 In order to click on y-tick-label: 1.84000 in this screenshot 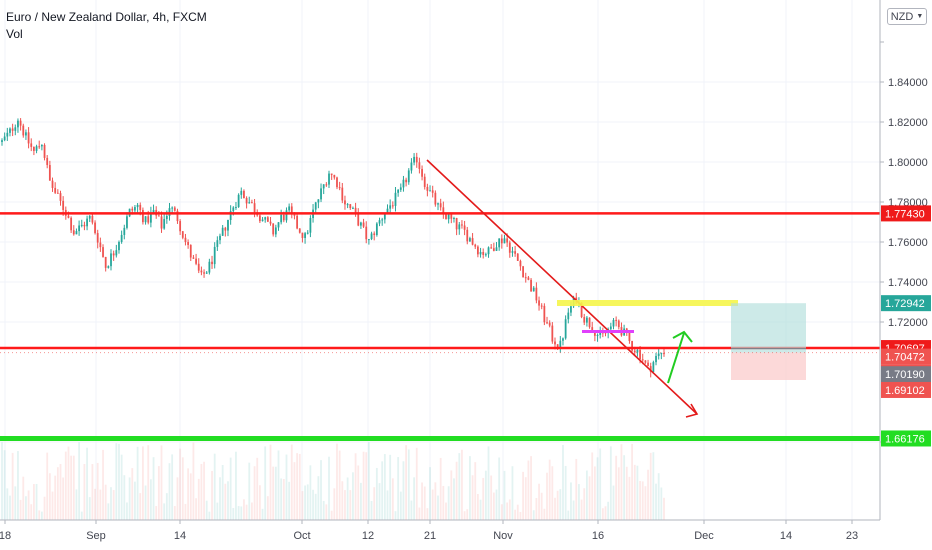, I will do `click(908, 83)`.